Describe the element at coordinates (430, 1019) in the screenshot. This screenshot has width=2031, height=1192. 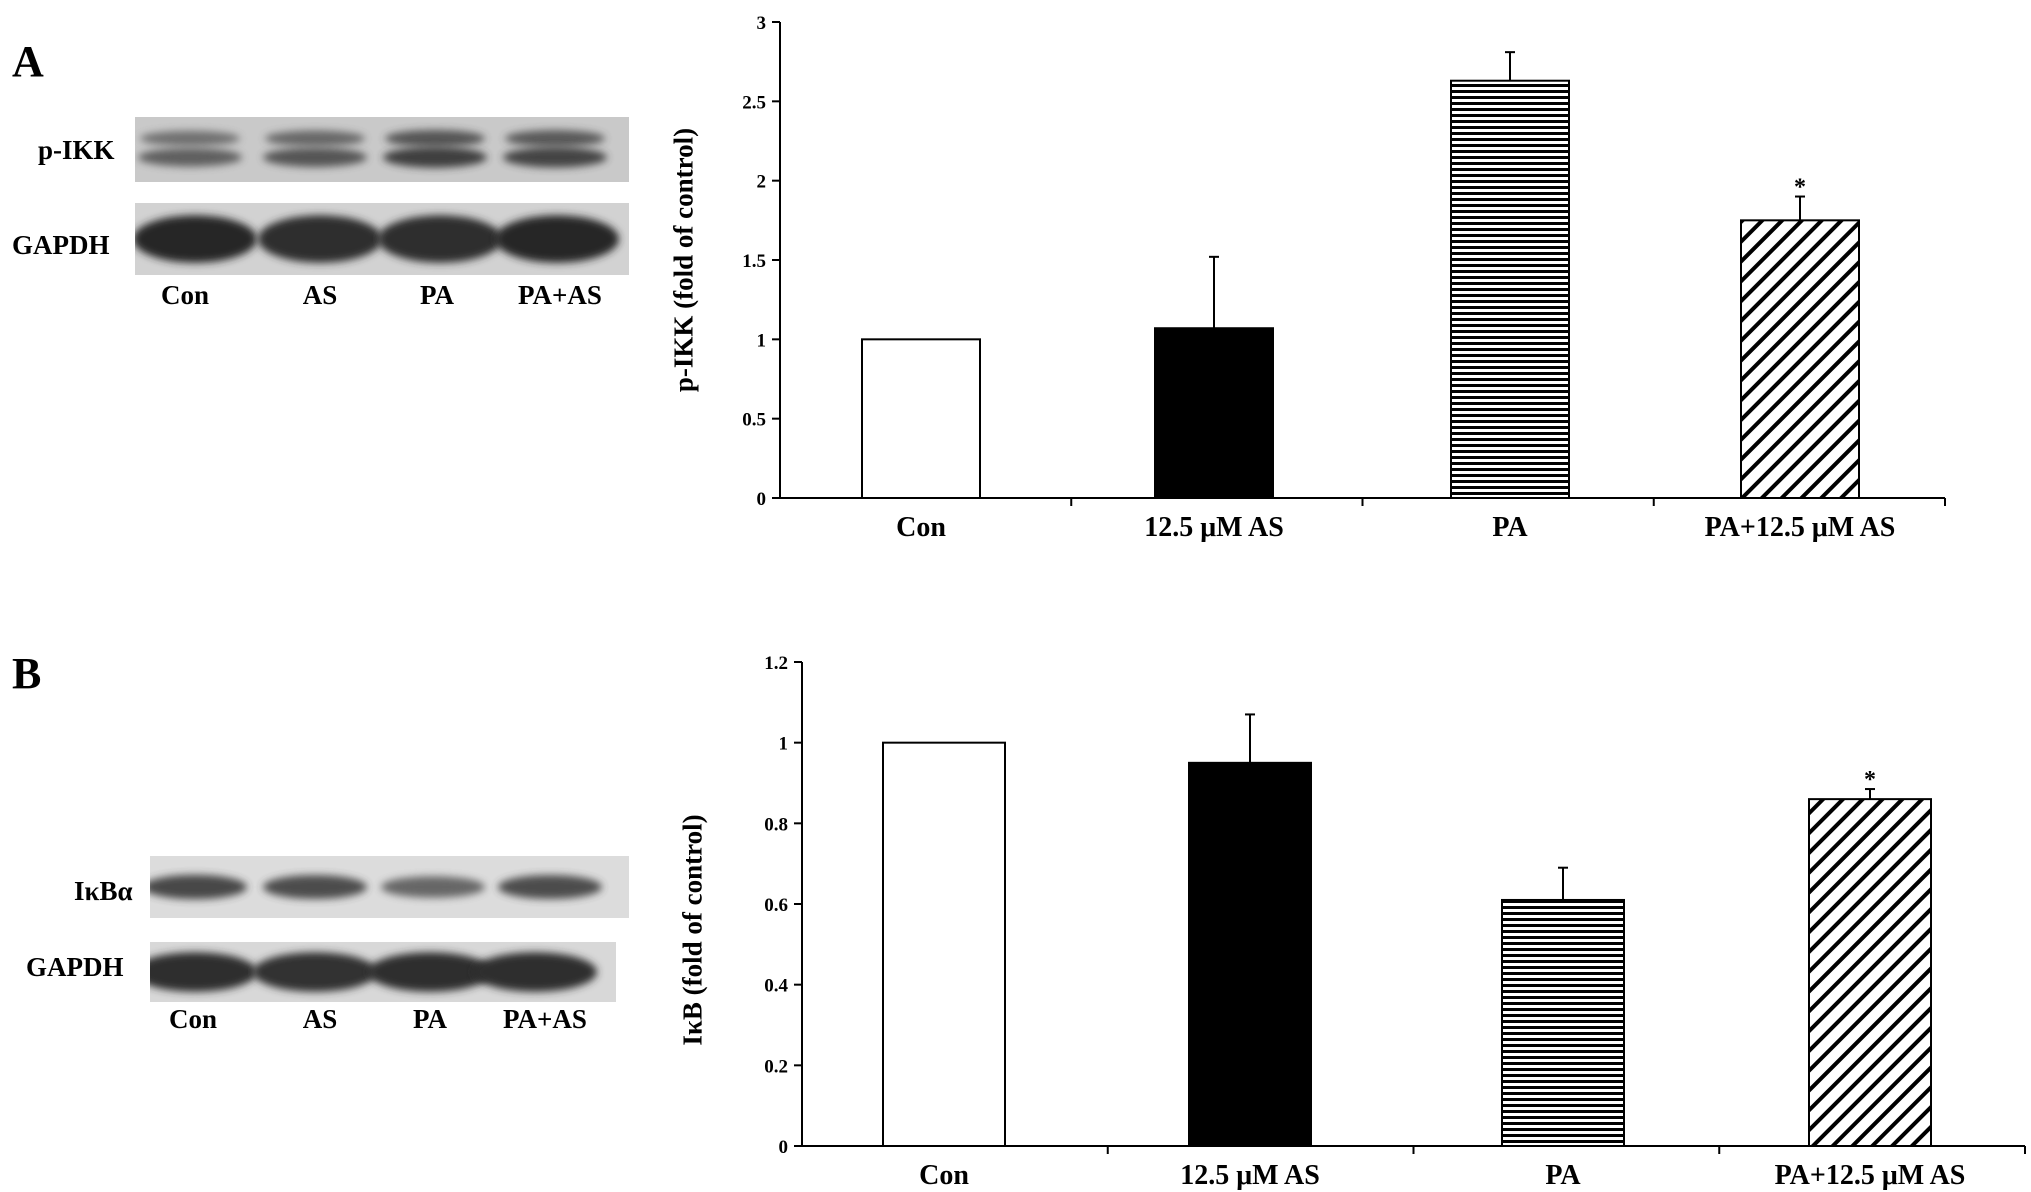
I see `lane-label-pa-b: PA` at that location.